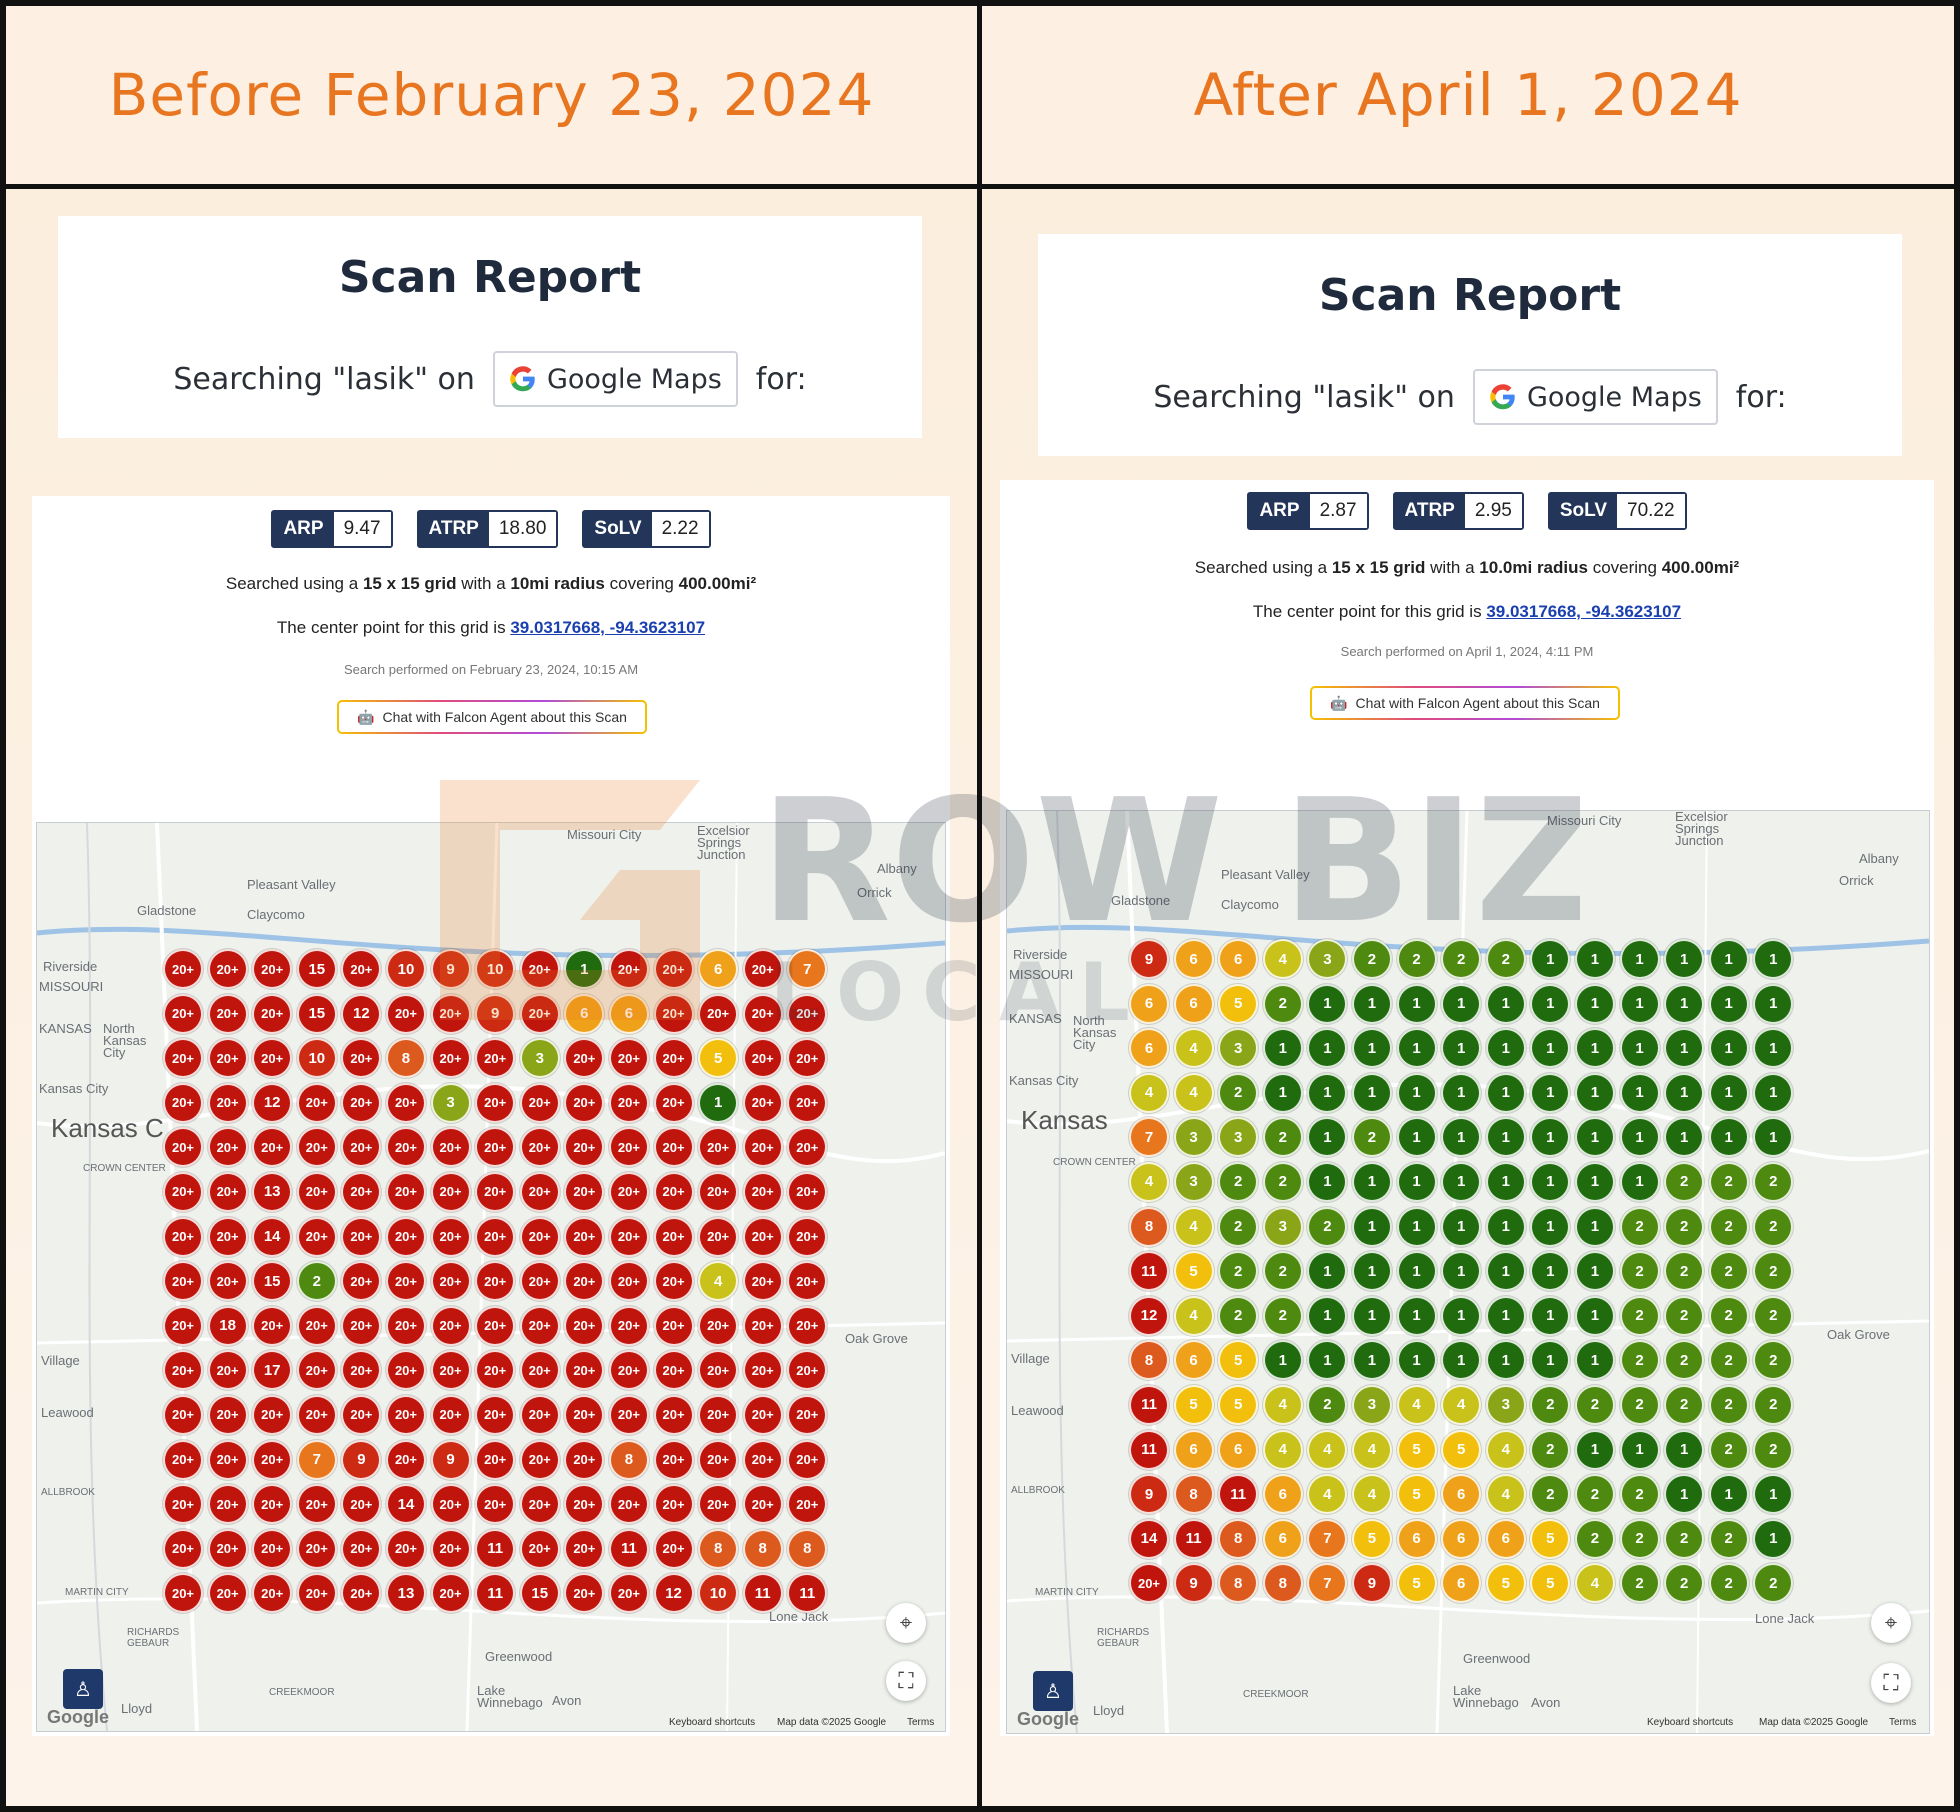 The width and height of the screenshot is (1960, 1812). I want to click on rank-pin: 9, so click(450, 1459).